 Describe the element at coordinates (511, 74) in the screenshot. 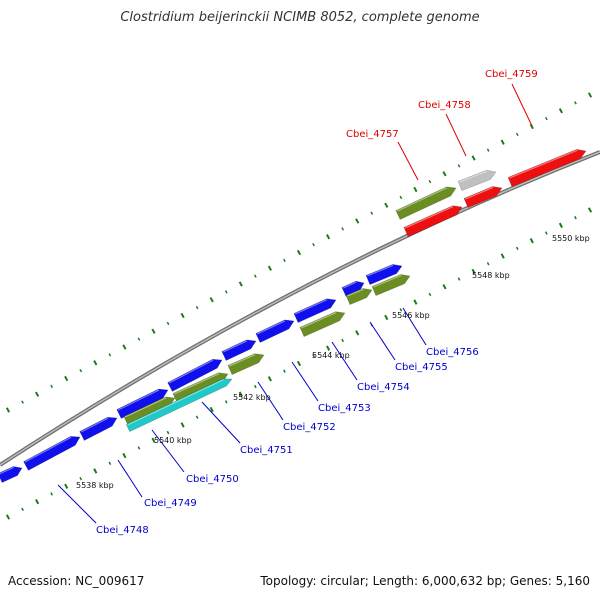

I see `gene-label-cbei4759: Cbei_4759` at that location.